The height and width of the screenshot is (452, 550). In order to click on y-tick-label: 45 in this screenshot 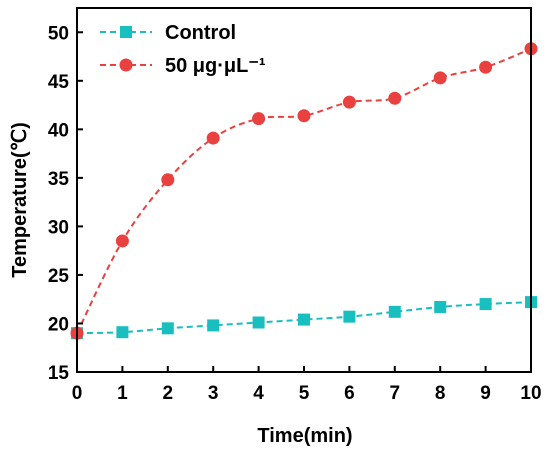, I will do `click(59, 82)`.